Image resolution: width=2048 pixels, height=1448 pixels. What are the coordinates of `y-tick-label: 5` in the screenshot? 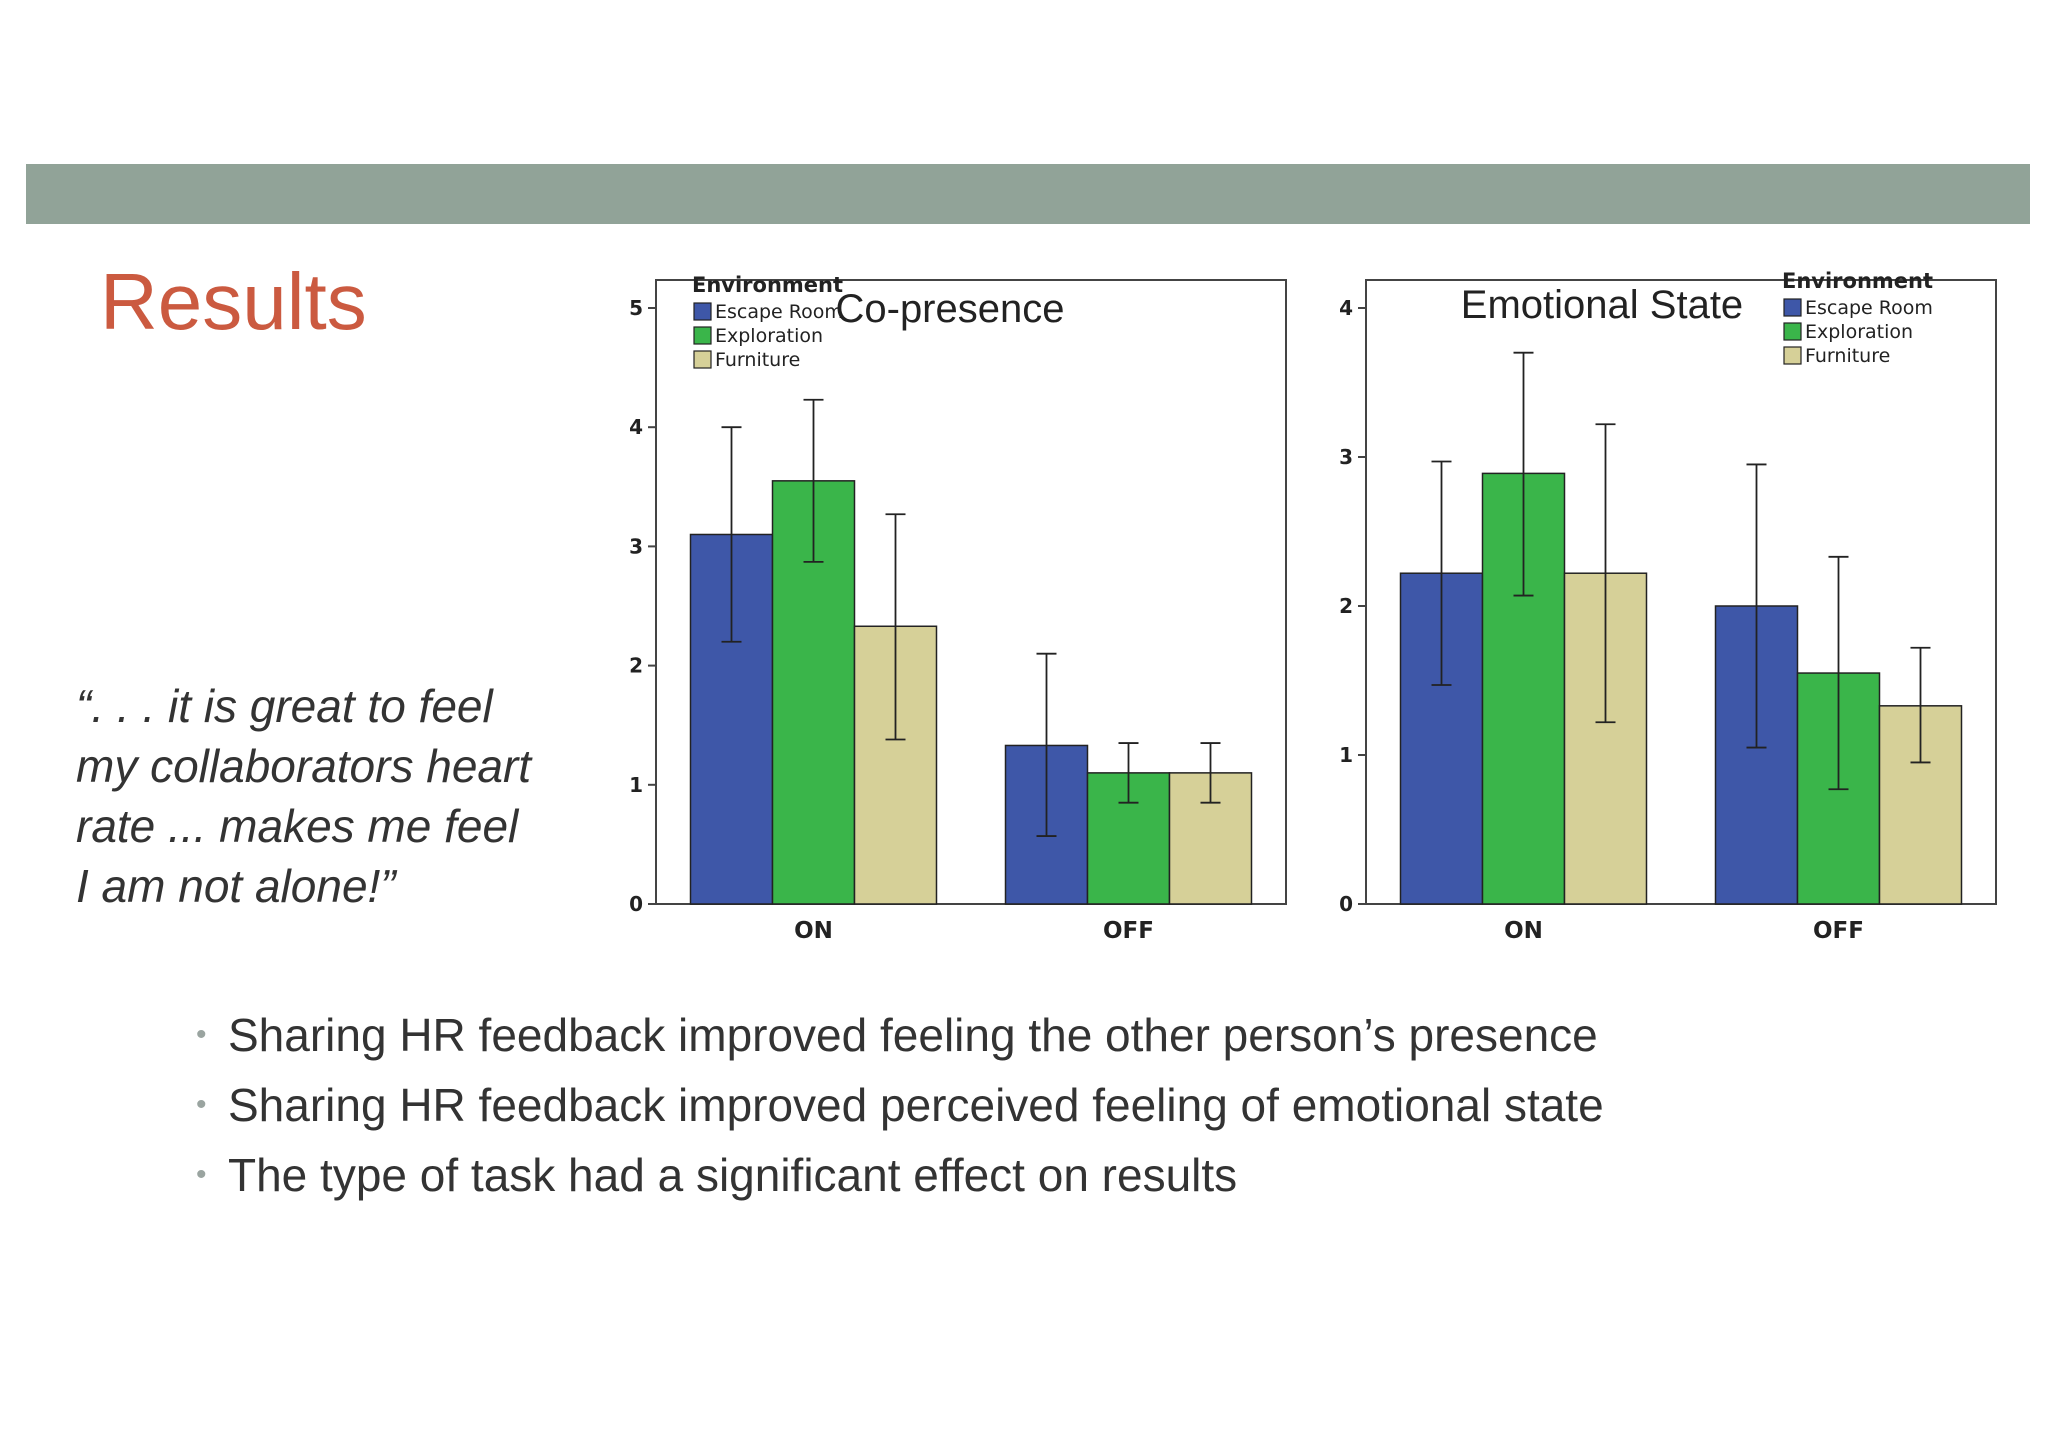 It's located at (636, 308).